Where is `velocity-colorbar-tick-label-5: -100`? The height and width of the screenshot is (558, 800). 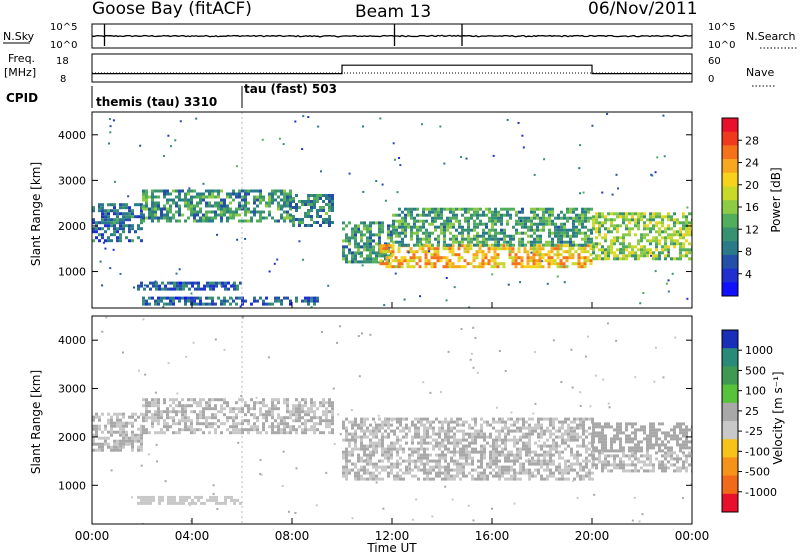 velocity-colorbar-tick-label-5: -100 is located at coordinates (757, 451).